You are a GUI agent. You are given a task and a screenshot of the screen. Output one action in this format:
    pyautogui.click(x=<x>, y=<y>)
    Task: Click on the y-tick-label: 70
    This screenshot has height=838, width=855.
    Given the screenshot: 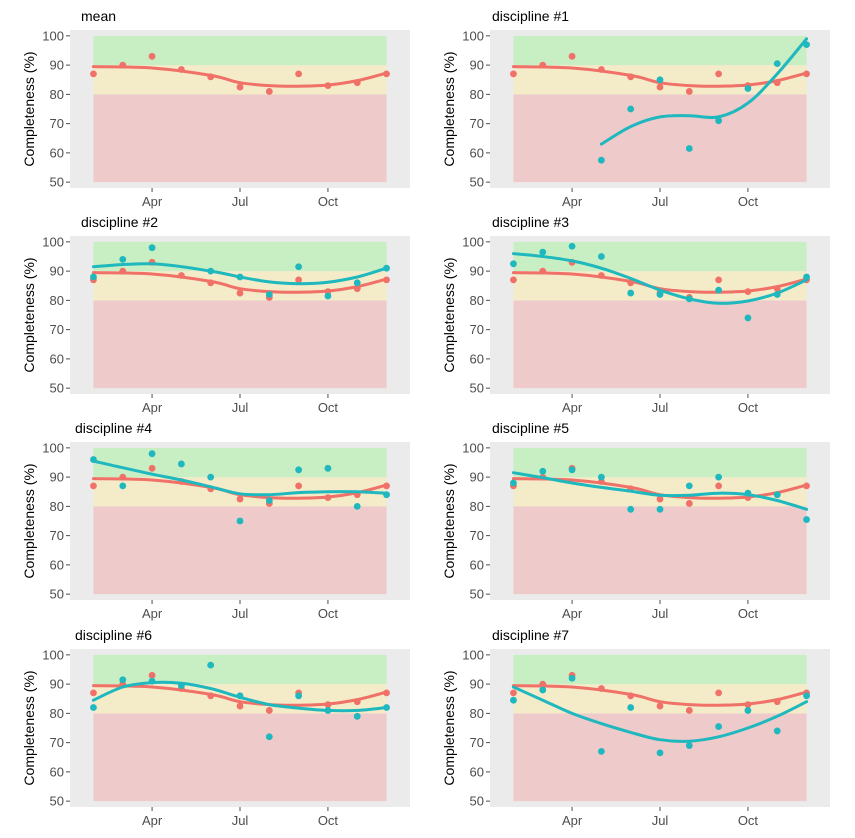 What is the action you would take?
    pyautogui.click(x=477, y=742)
    